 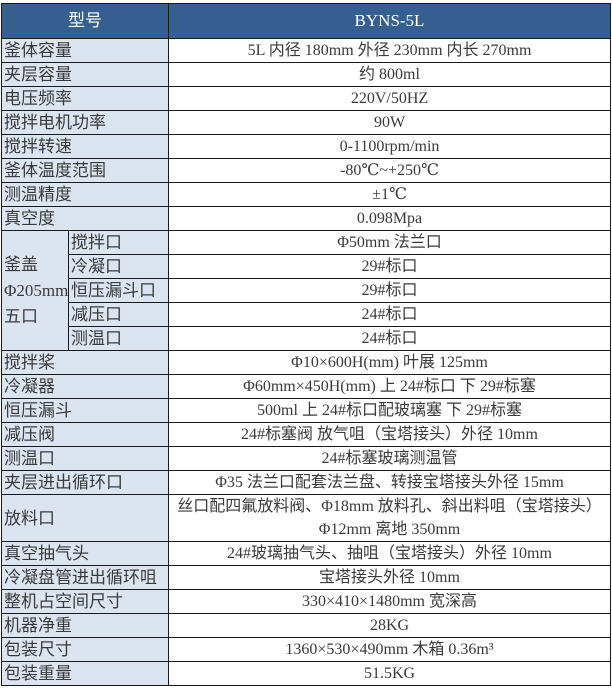 What do you see at coordinates (389, 625) in the screenshot?
I see `row-value: 28KG` at bounding box center [389, 625].